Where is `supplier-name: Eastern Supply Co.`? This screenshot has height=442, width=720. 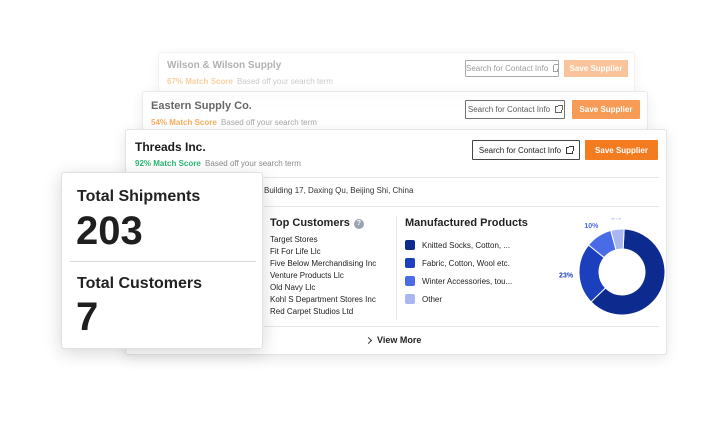
supplier-name: Eastern Supply Co. is located at coordinates (201, 106).